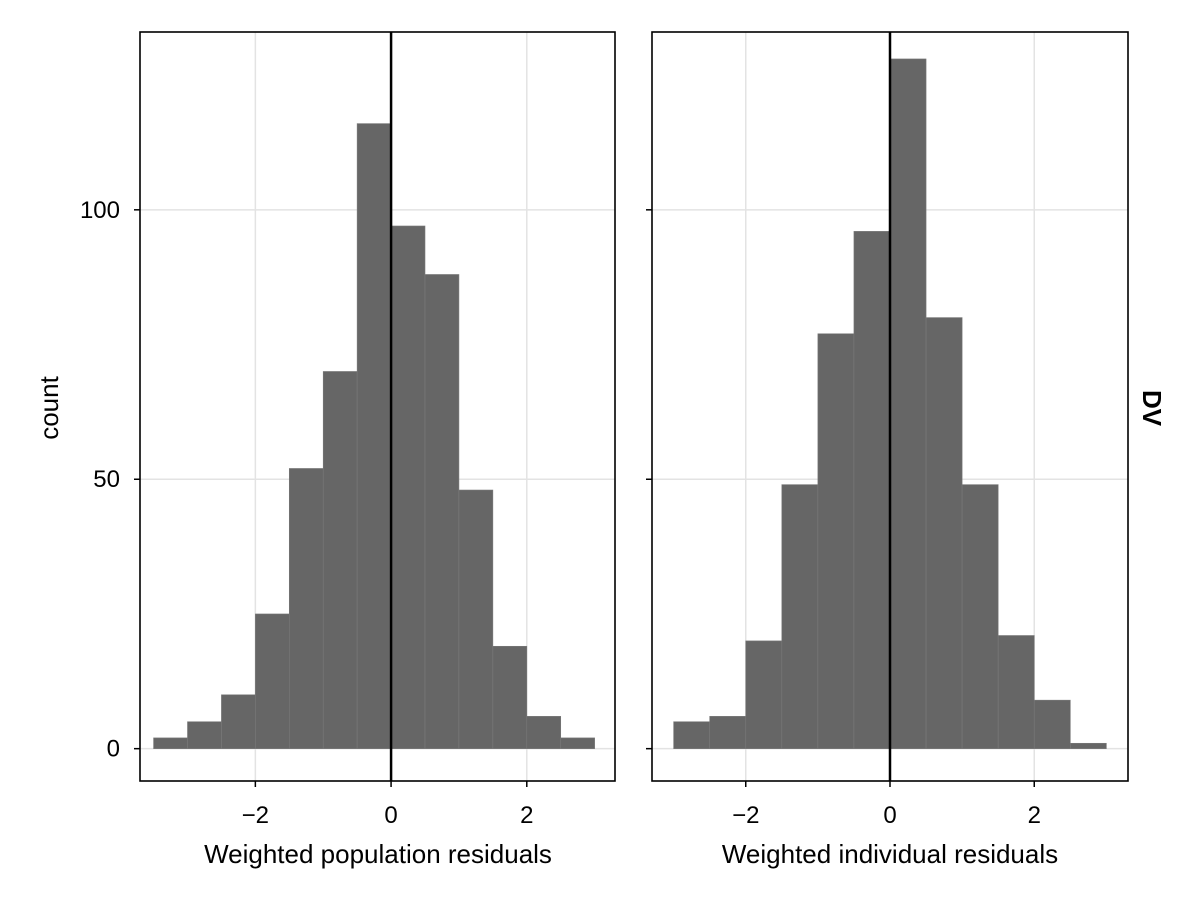 This screenshot has width=1200, height=900. I want to click on right-x-tick-label: −2, so click(745, 815).